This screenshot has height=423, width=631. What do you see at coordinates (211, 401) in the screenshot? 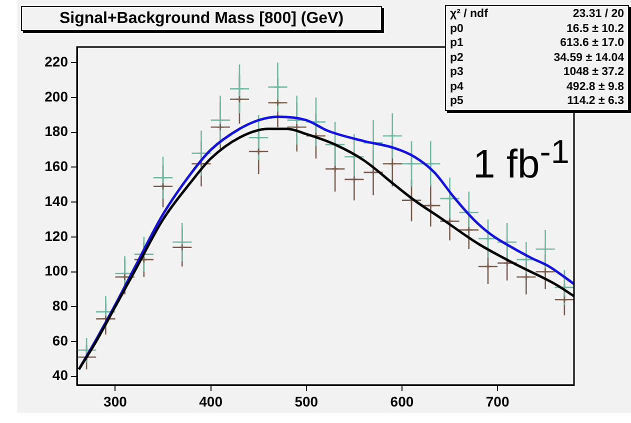
I see `x-tick-label: 400` at bounding box center [211, 401].